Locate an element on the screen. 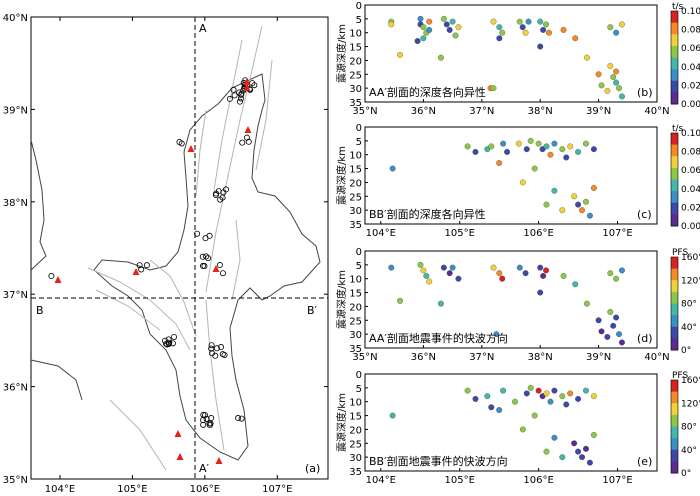 This screenshot has width=700, height=496. panel-label: (b) is located at coordinates (645, 92).